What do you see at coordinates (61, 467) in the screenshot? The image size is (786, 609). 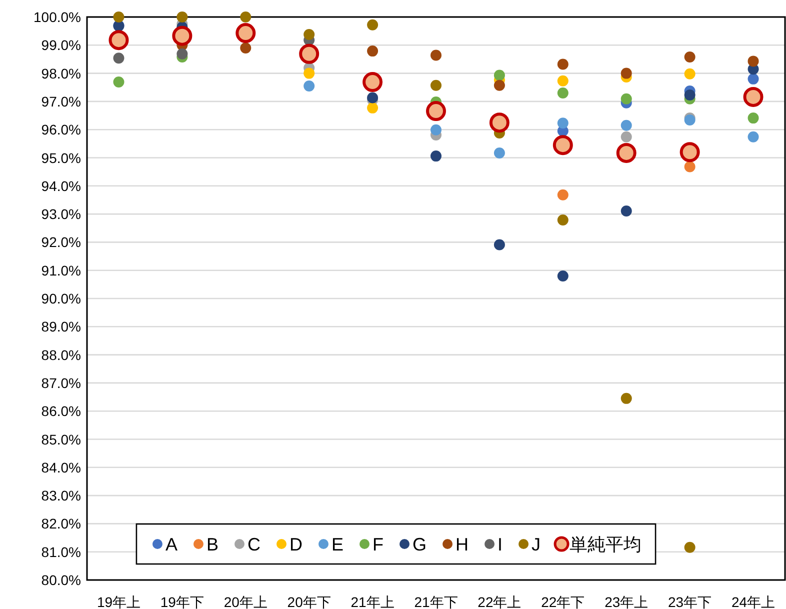 I see `y-tick-label: 84.0%` at bounding box center [61, 467].